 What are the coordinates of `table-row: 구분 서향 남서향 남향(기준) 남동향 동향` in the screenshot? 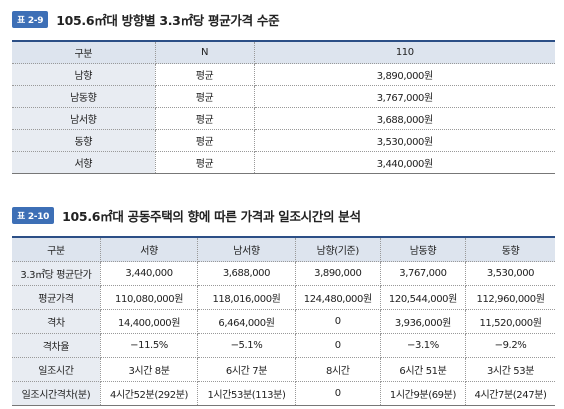 It's located at (283, 249).